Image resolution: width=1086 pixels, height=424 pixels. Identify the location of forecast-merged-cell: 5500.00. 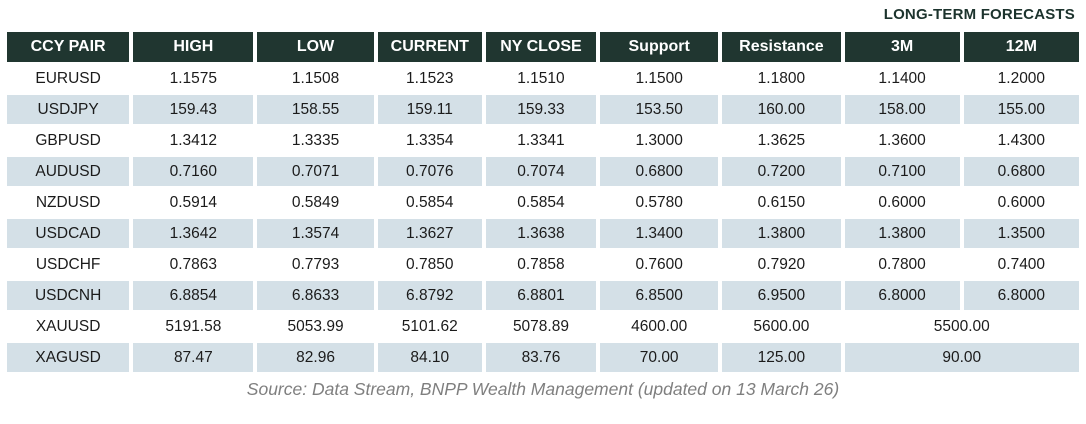
(961, 326).